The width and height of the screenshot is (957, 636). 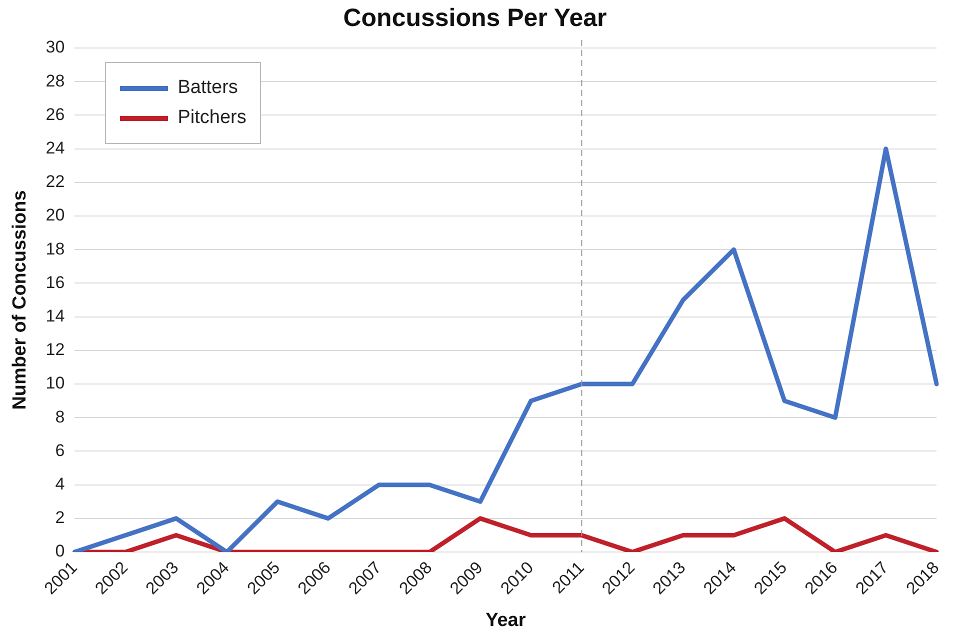 I want to click on legend-label: Pitchers, so click(x=212, y=118).